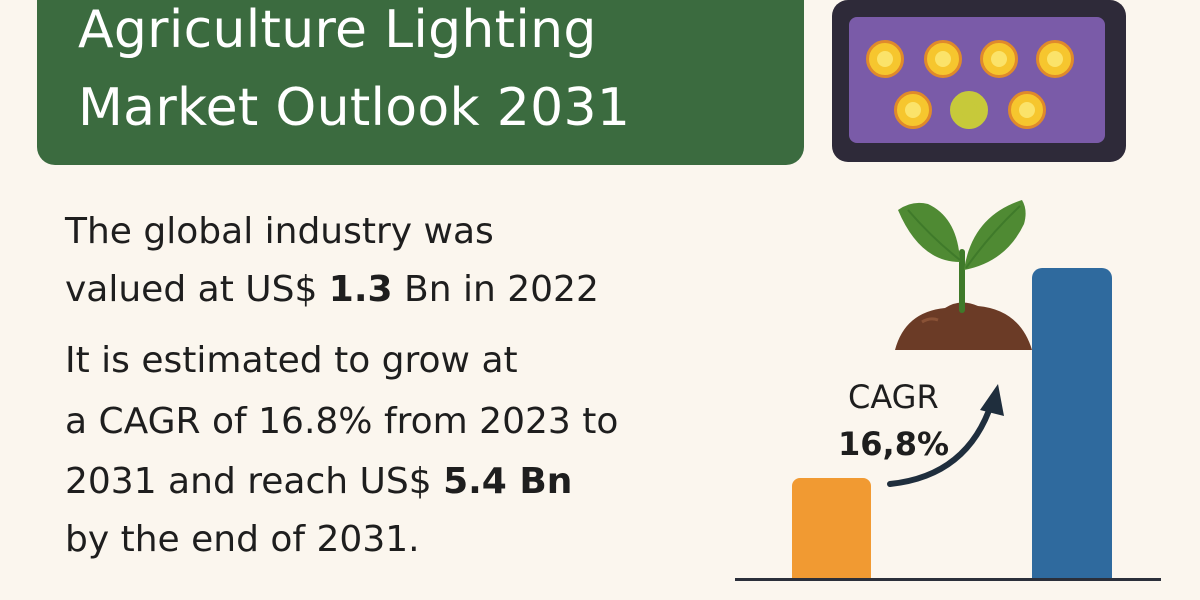 The height and width of the screenshot is (600, 1200). What do you see at coordinates (354, 108) in the screenshot?
I see `title-line-2: Market Outlook 2031` at bounding box center [354, 108].